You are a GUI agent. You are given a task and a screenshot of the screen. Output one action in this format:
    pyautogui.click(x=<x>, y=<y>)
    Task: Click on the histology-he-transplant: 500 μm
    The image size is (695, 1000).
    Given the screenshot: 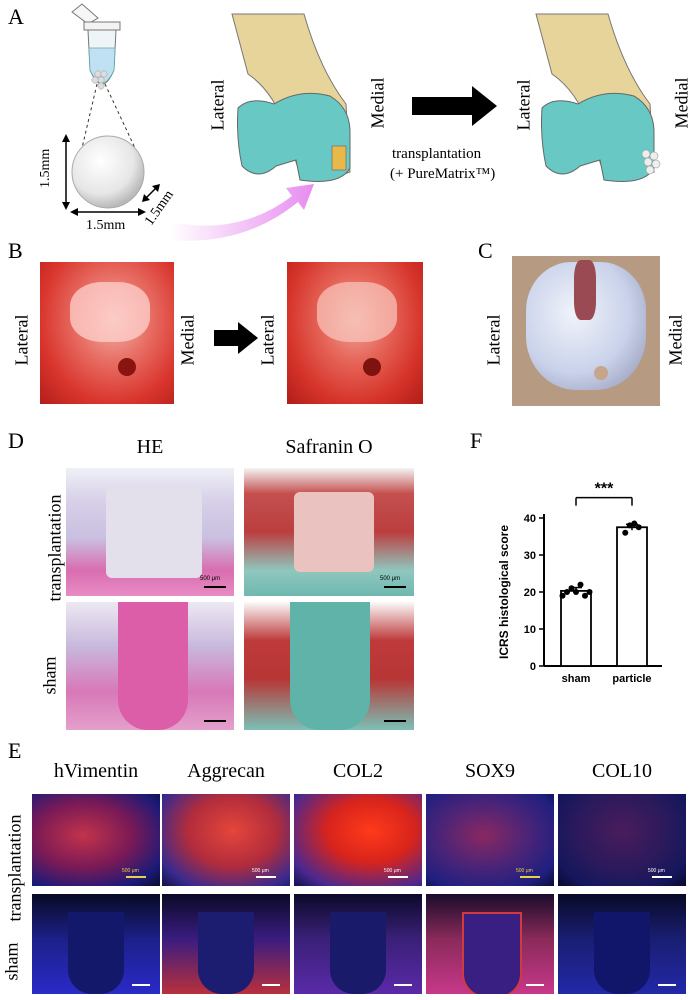 What is the action you would take?
    pyautogui.click(x=150, y=532)
    